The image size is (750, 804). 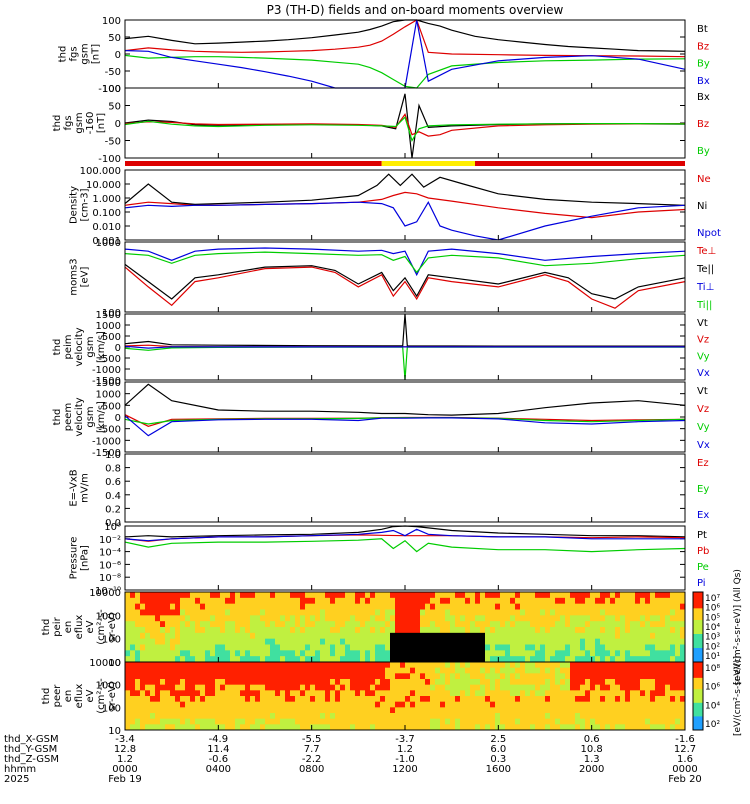 What do you see at coordinates (703, 46) in the screenshot?
I see `legend-entry: Bz` at bounding box center [703, 46].